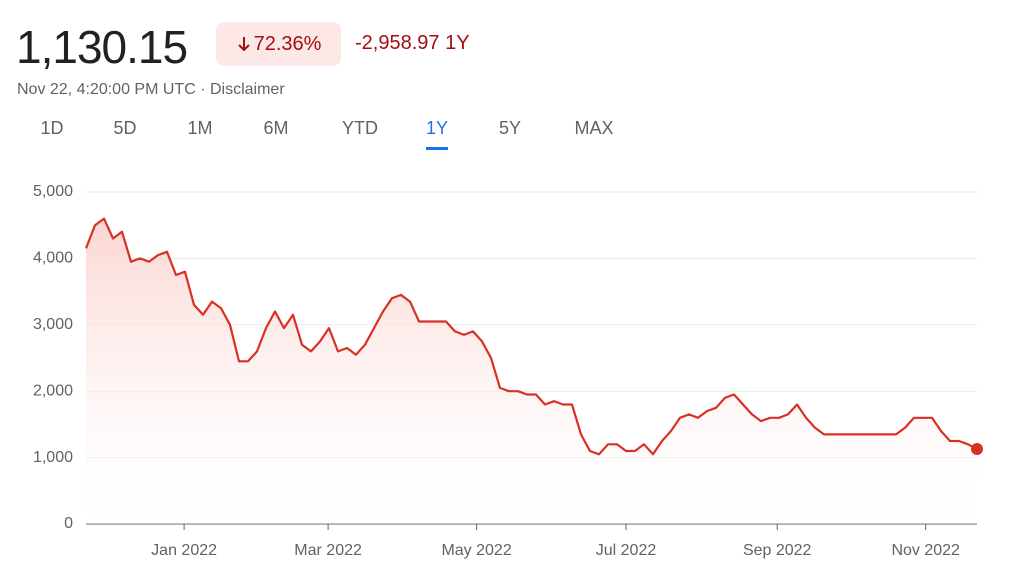  What do you see at coordinates (397, 43) in the screenshot?
I see `change-amount: -2,958.97` at bounding box center [397, 43].